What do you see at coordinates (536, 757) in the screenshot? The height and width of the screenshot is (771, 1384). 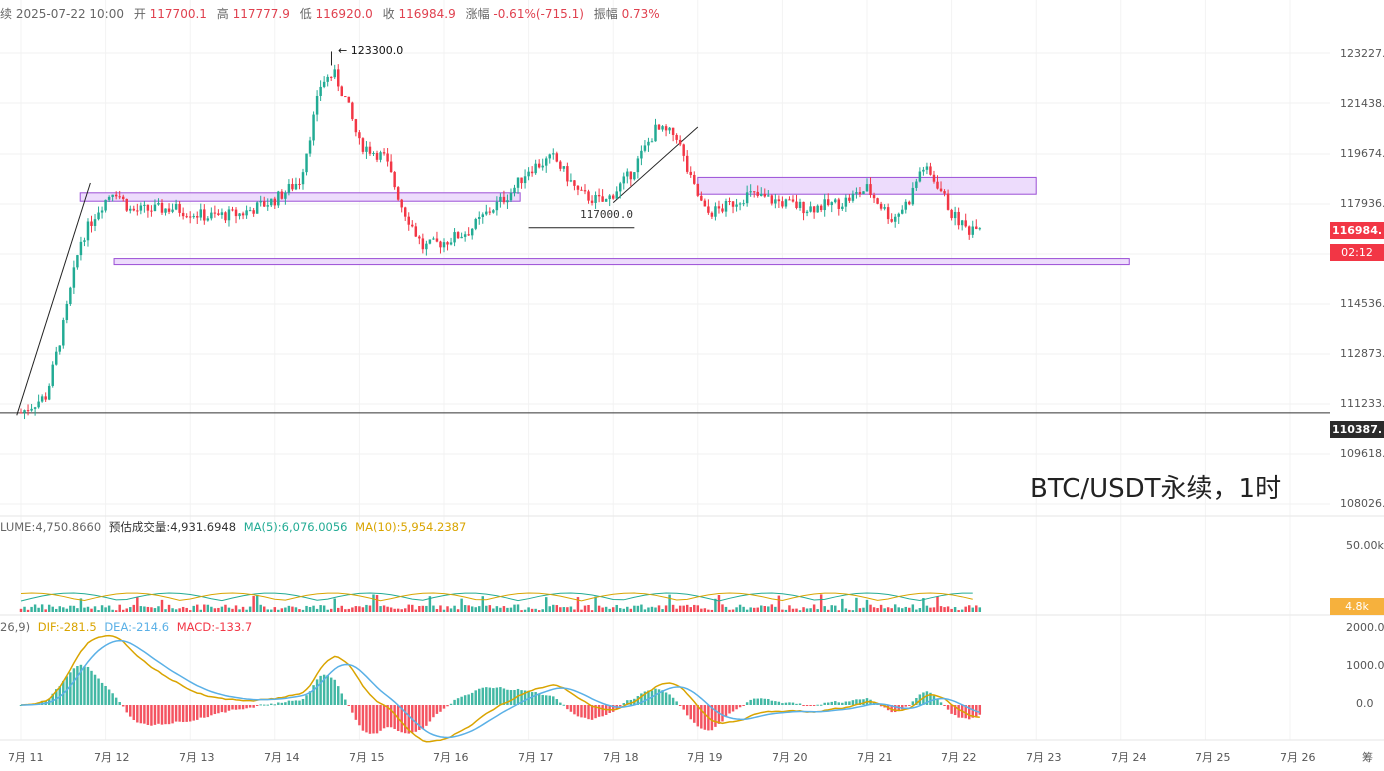 I see `time-axis-label: 7月 17` at bounding box center [536, 757].